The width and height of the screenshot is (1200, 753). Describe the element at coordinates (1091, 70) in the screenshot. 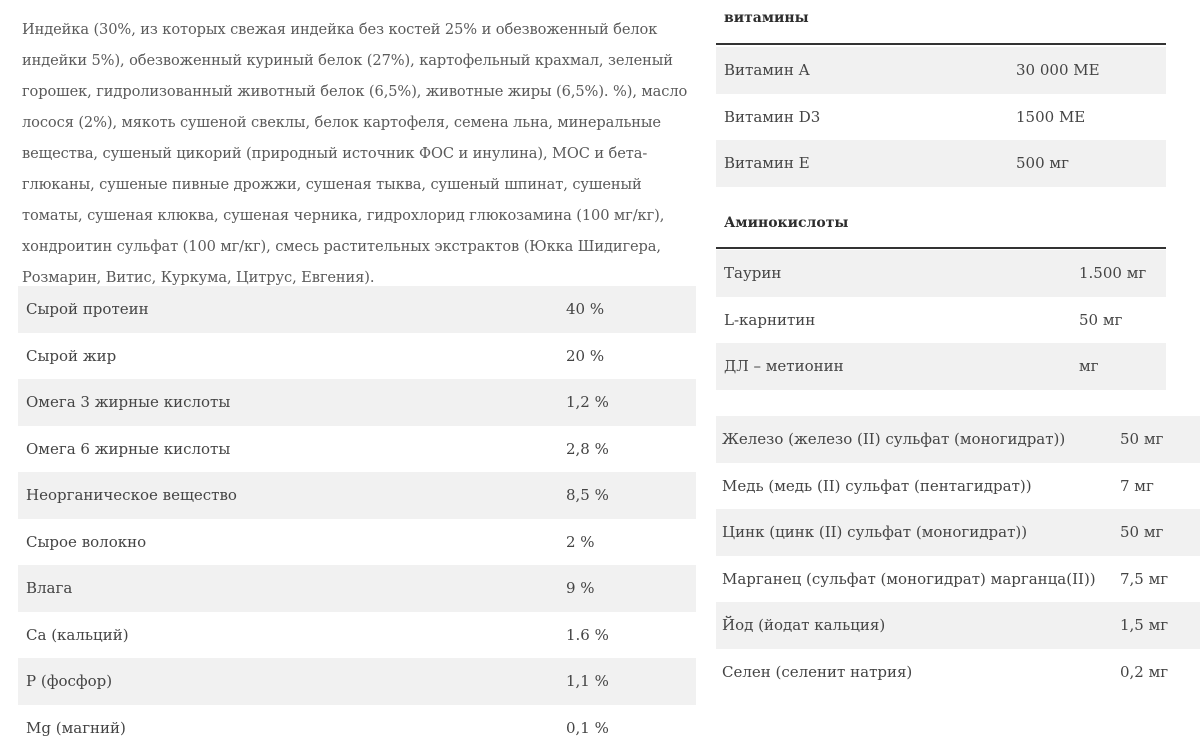

I see `row-value: 30 000 МЕ` at that location.